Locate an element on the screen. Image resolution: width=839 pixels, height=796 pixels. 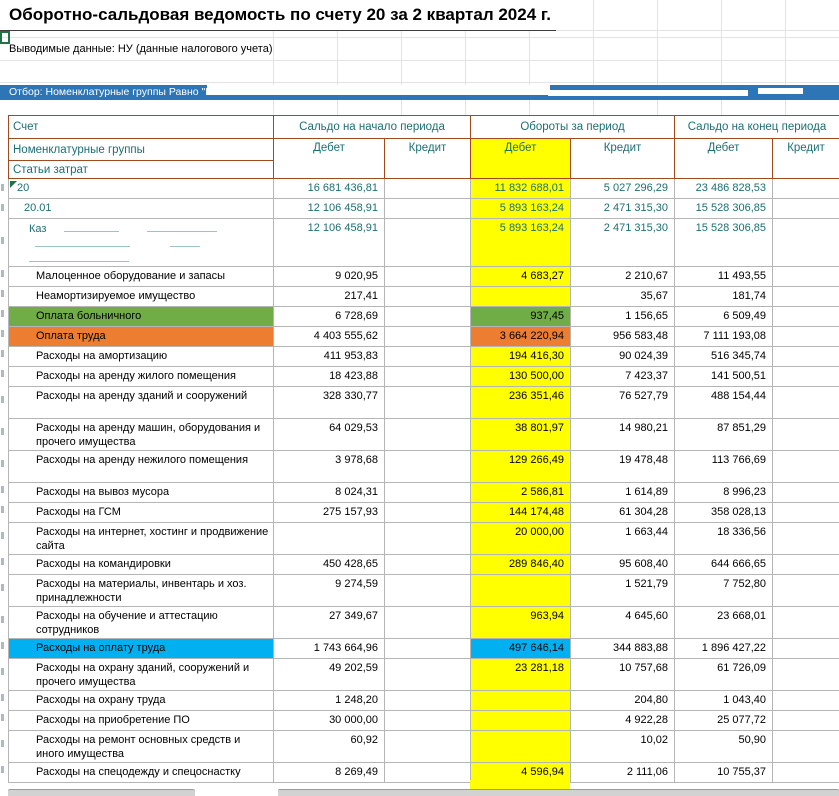
cell-credit-turnover: 7 423,37 is located at coordinates (623, 377).